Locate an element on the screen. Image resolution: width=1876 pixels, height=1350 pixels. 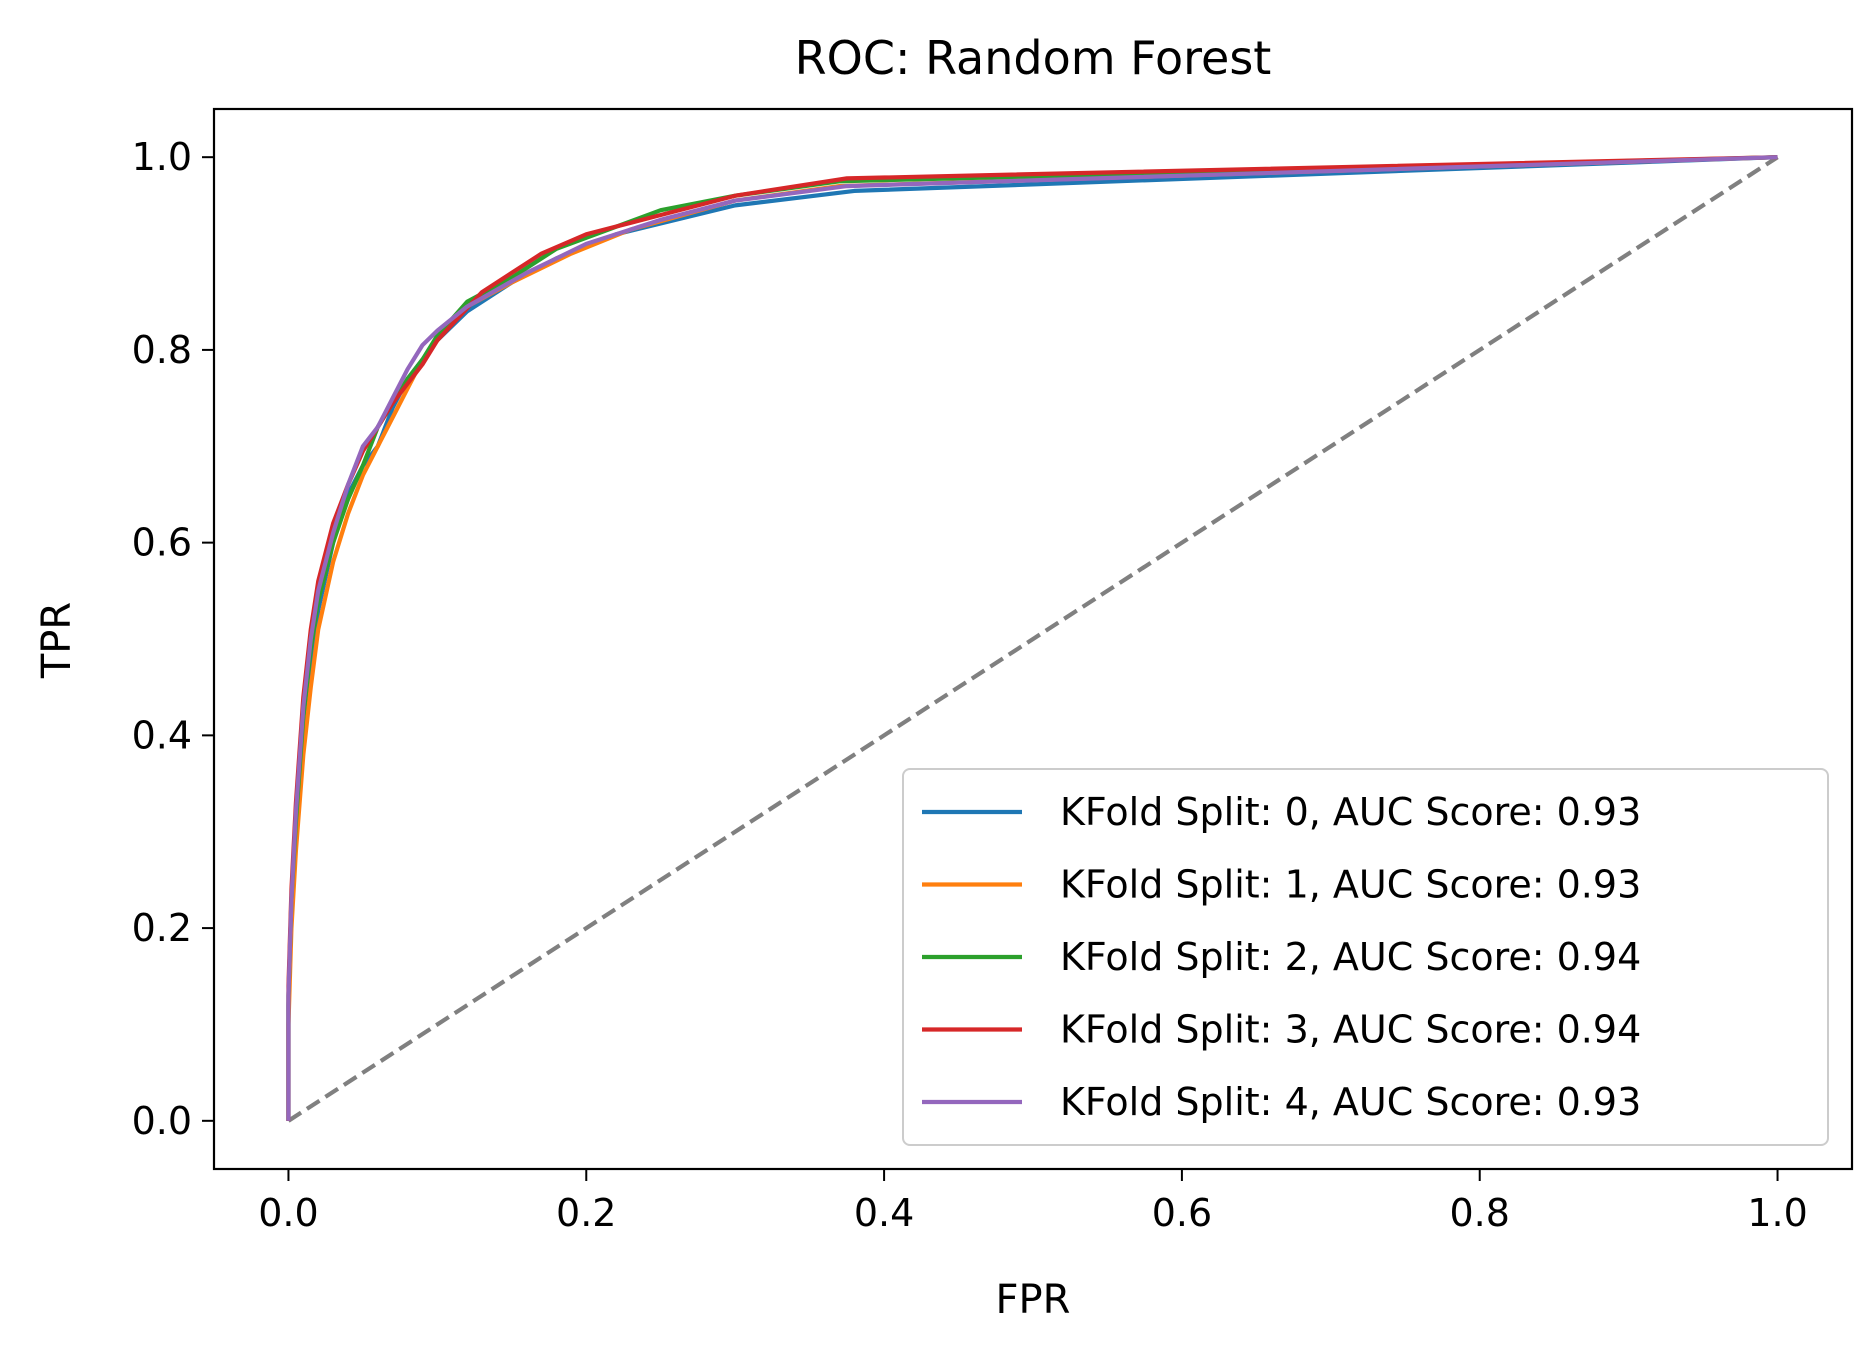
legend-box is located at coordinates (1365, 957).